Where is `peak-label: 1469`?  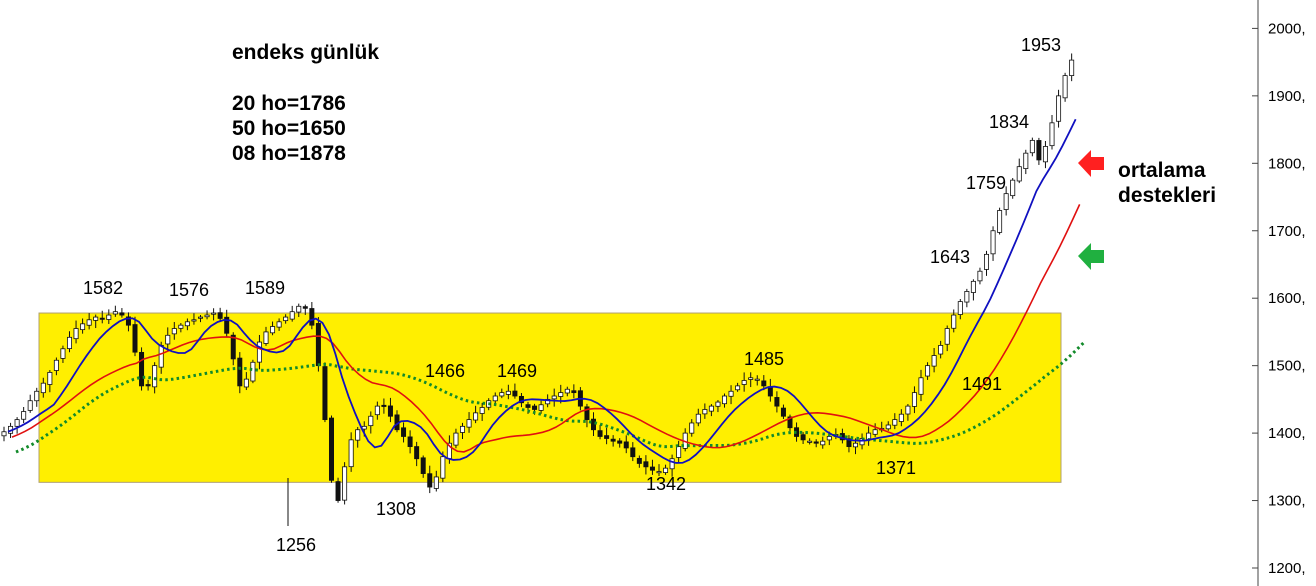
peak-label: 1469 is located at coordinates (517, 371).